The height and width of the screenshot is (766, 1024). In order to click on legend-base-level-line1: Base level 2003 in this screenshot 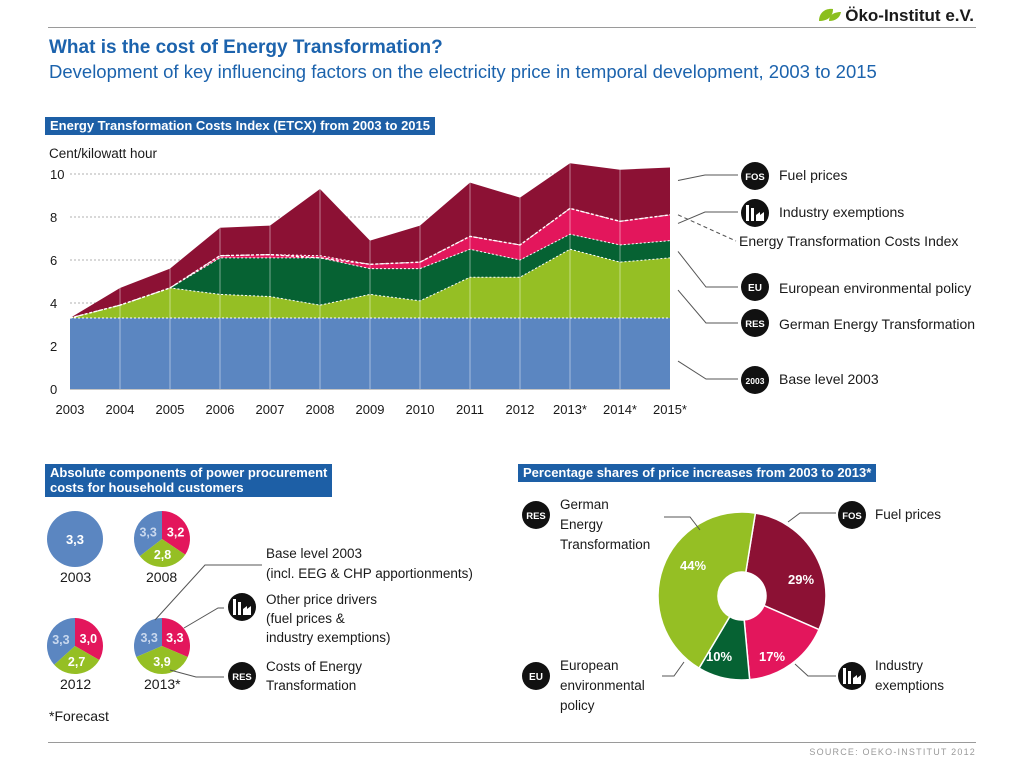, I will do `click(314, 553)`.